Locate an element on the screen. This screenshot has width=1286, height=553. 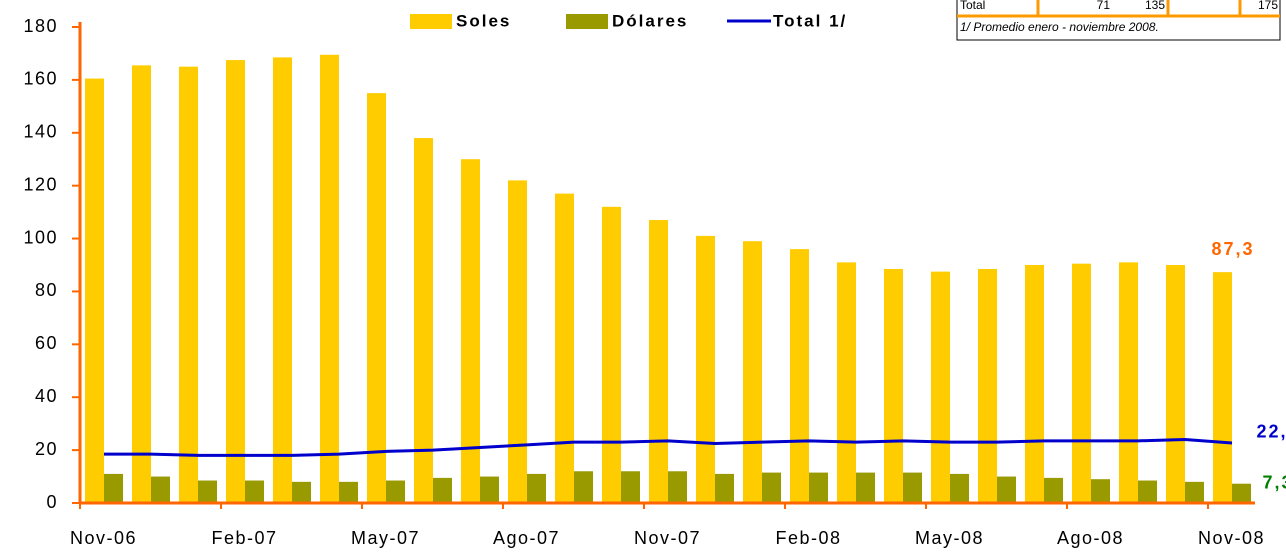
y-tick-label: 160 is located at coordinates (40, 79).